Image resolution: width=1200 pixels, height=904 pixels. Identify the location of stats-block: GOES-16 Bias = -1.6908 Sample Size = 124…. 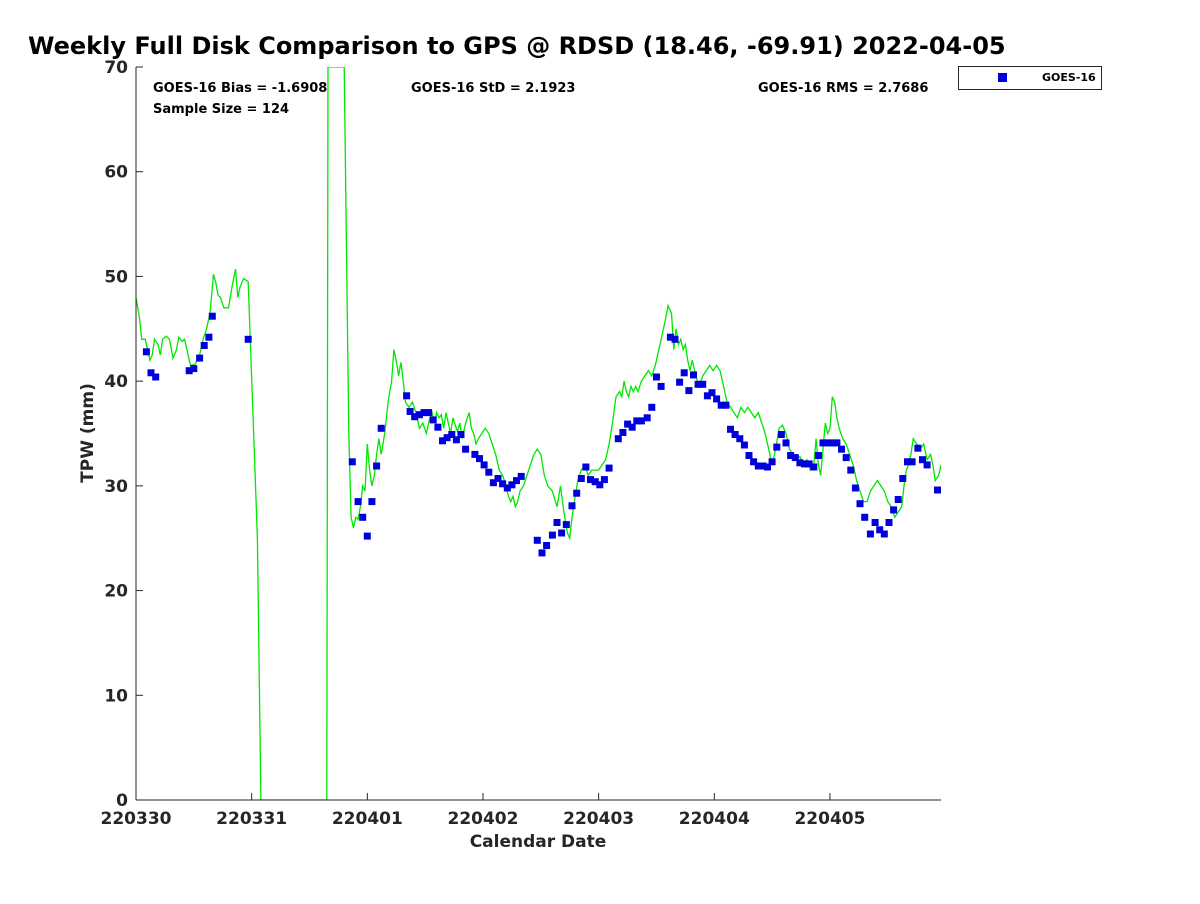
(540, 99).